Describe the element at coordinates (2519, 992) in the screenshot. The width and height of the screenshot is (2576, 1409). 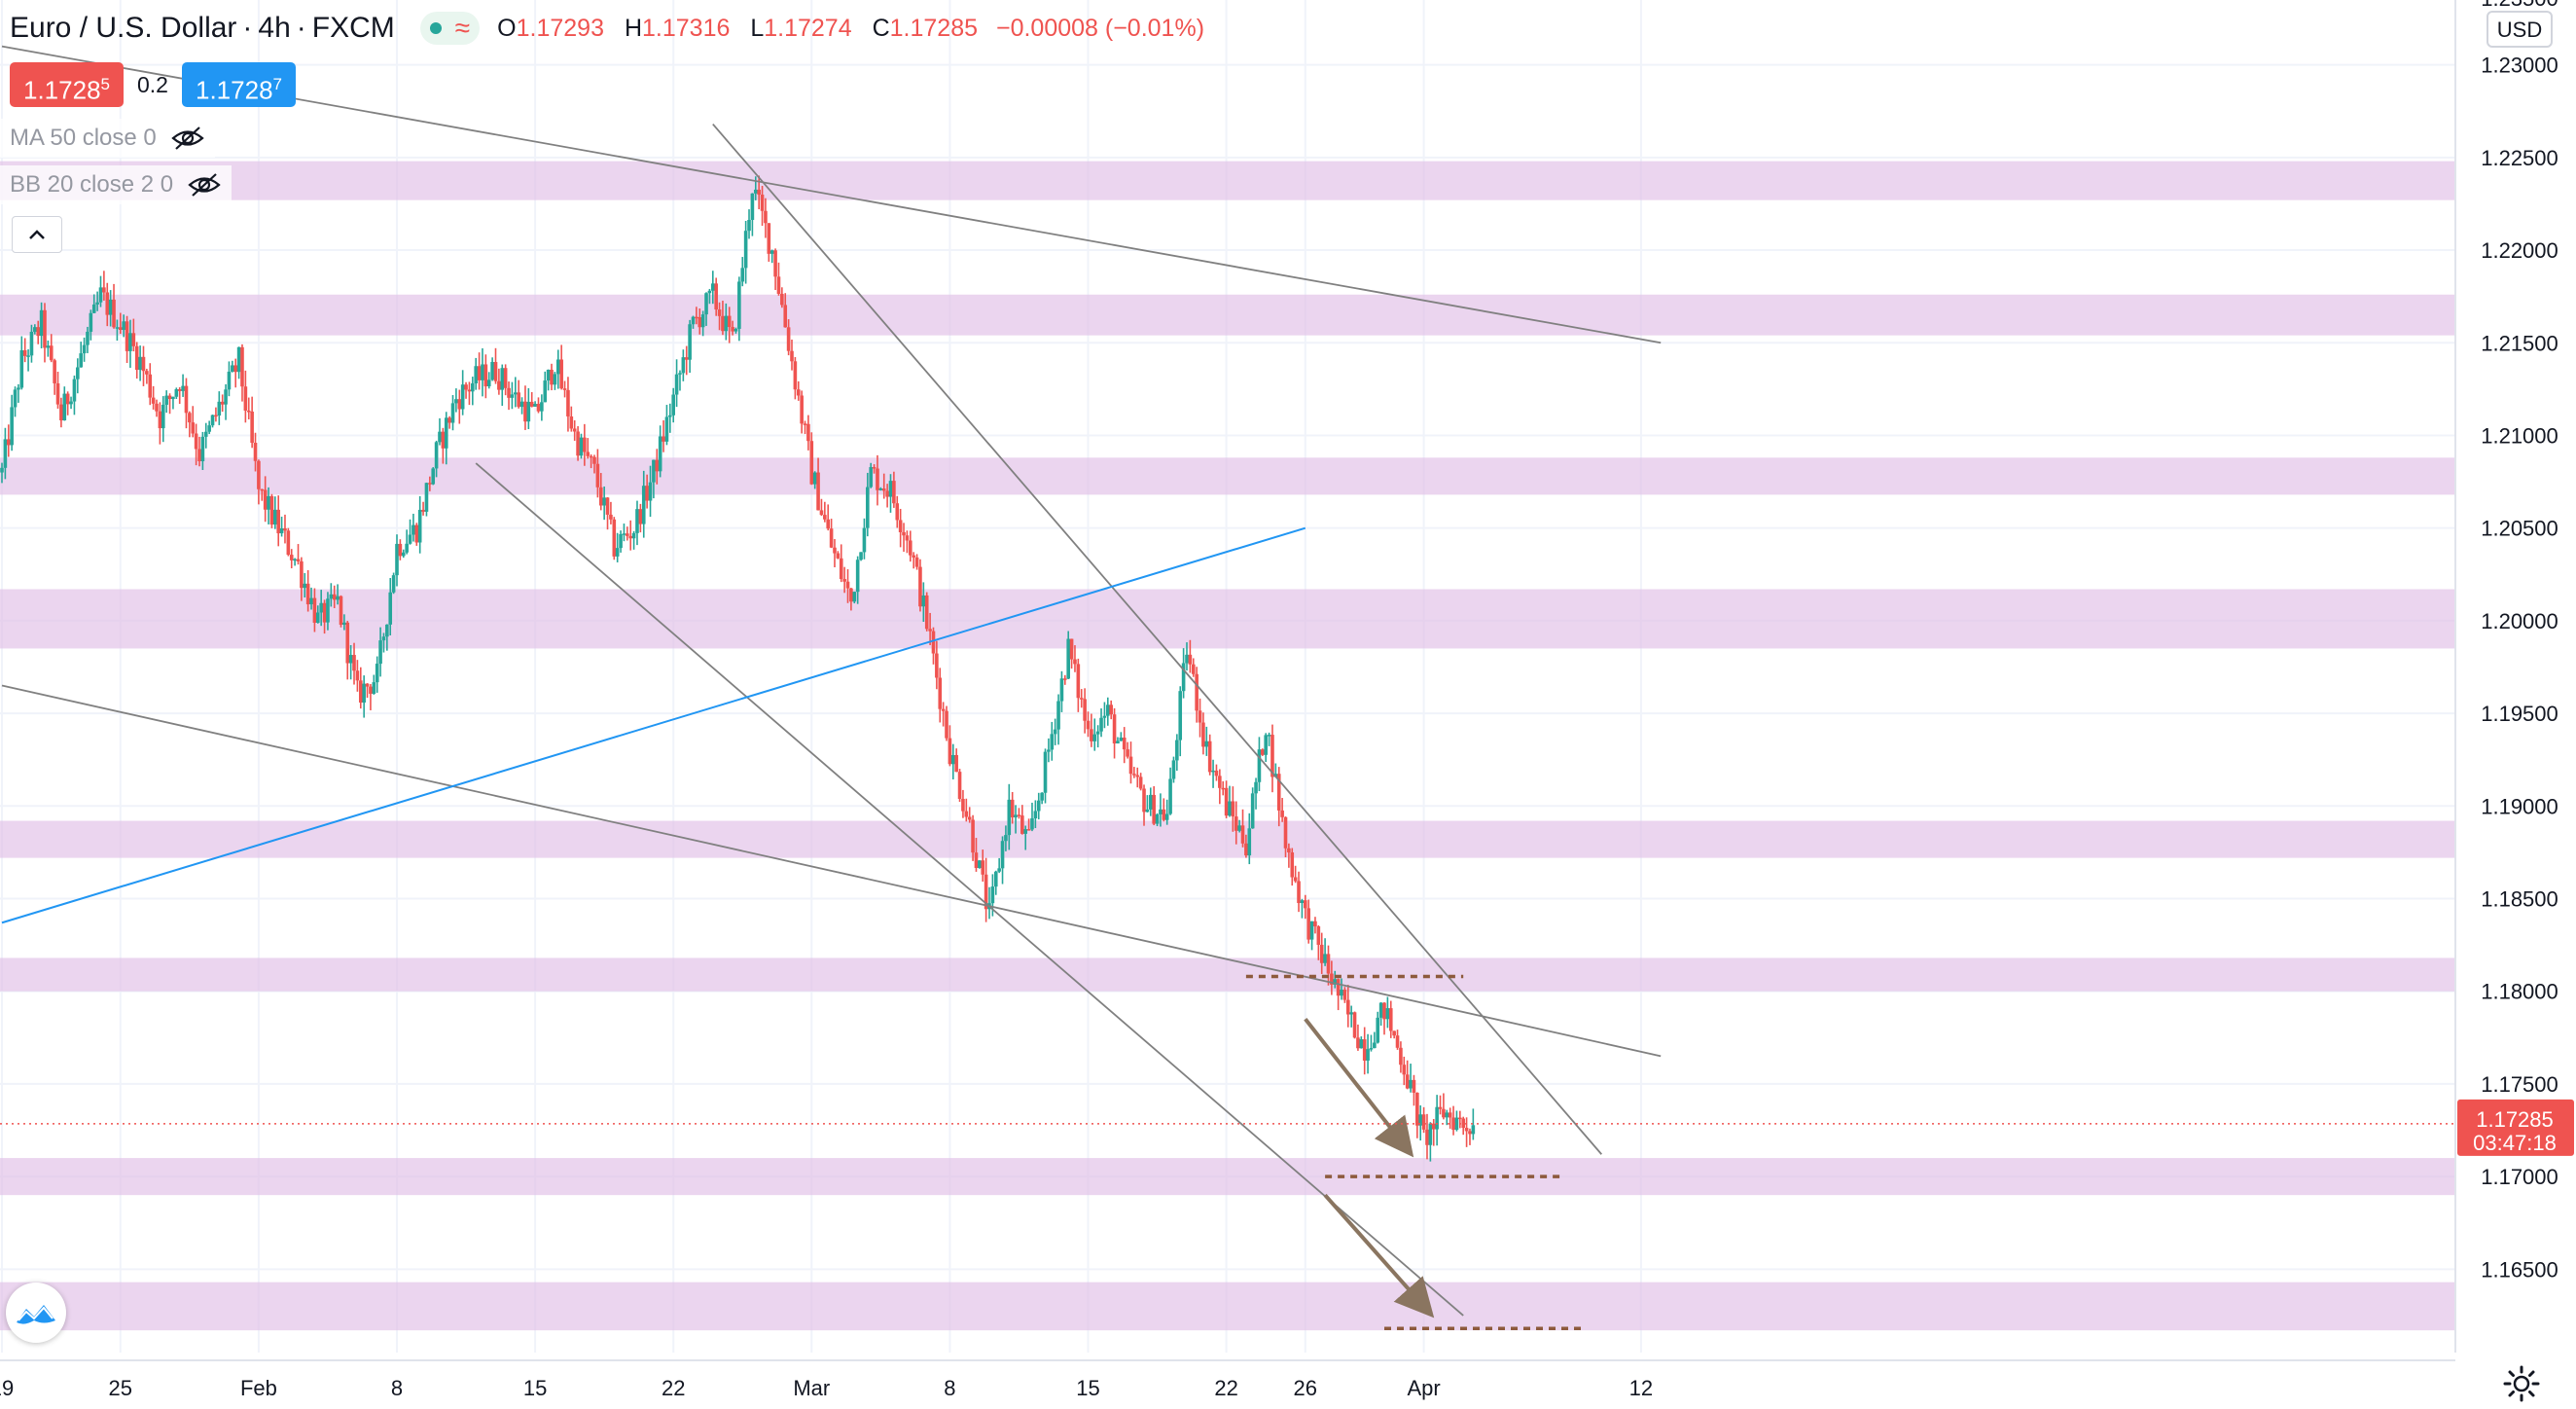
I see `price-tick-label: 1.18000` at that location.